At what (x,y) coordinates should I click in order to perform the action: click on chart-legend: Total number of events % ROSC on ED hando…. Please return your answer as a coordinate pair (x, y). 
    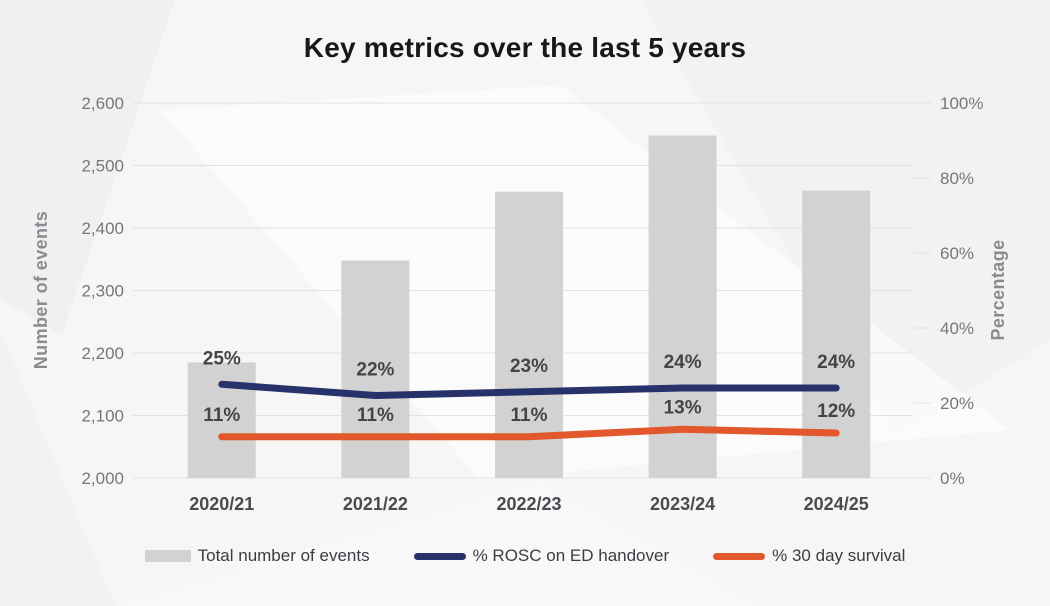
    Looking at the image, I should click on (525, 556).